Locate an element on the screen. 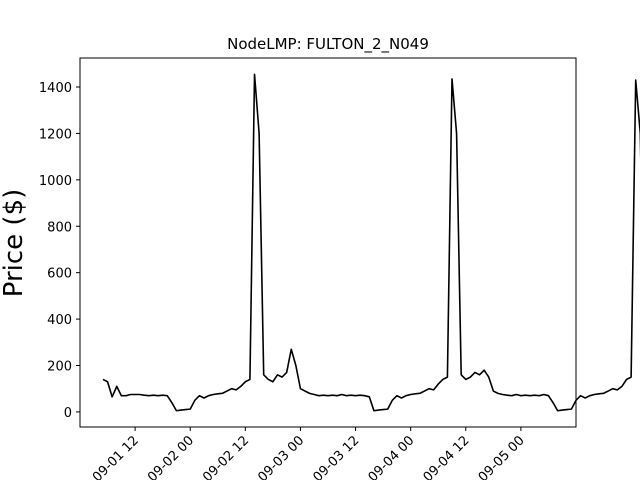 The height and width of the screenshot is (480, 640). y-axis-ticks: 0 200 400 600 800 1000 1200 1400 is located at coordinates (59, 251).